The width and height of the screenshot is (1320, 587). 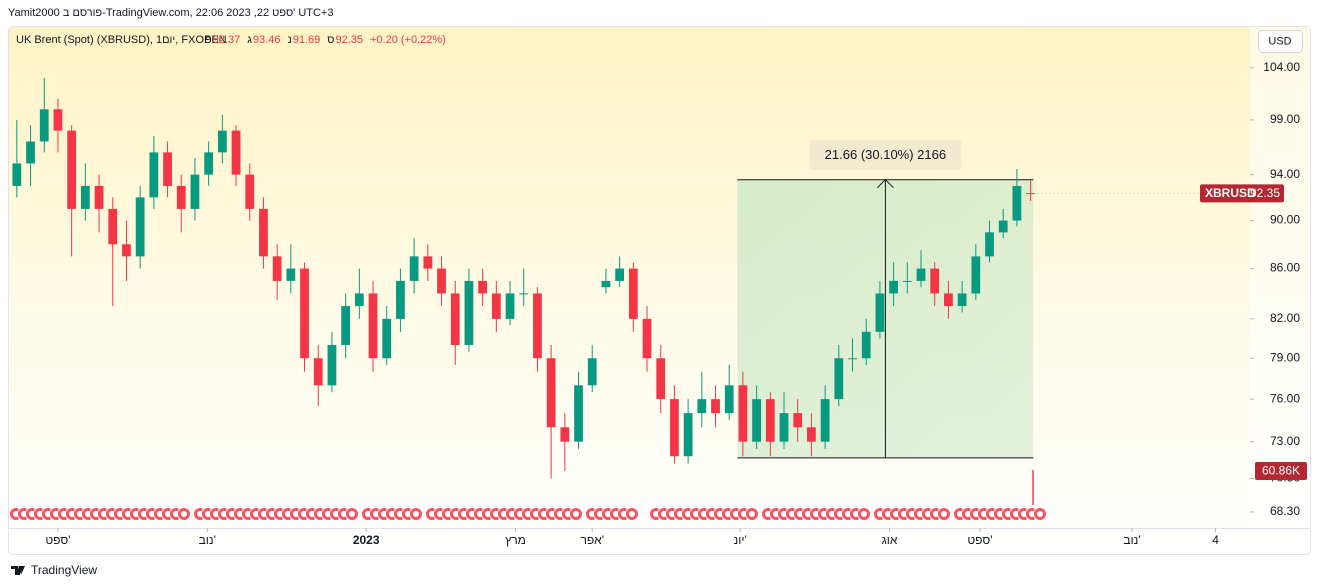 What do you see at coordinates (1285, 119) in the screenshot?
I see `y-tick-label: 99.00` at bounding box center [1285, 119].